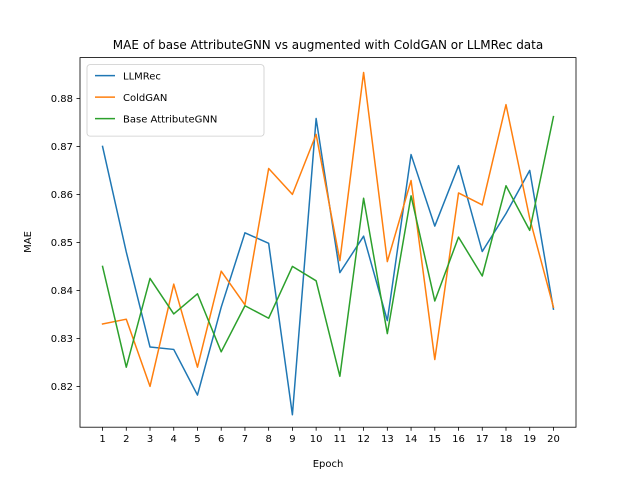  What do you see at coordinates (62, 387) in the screenshot?
I see `y-tick-label: 0.82` at bounding box center [62, 387].